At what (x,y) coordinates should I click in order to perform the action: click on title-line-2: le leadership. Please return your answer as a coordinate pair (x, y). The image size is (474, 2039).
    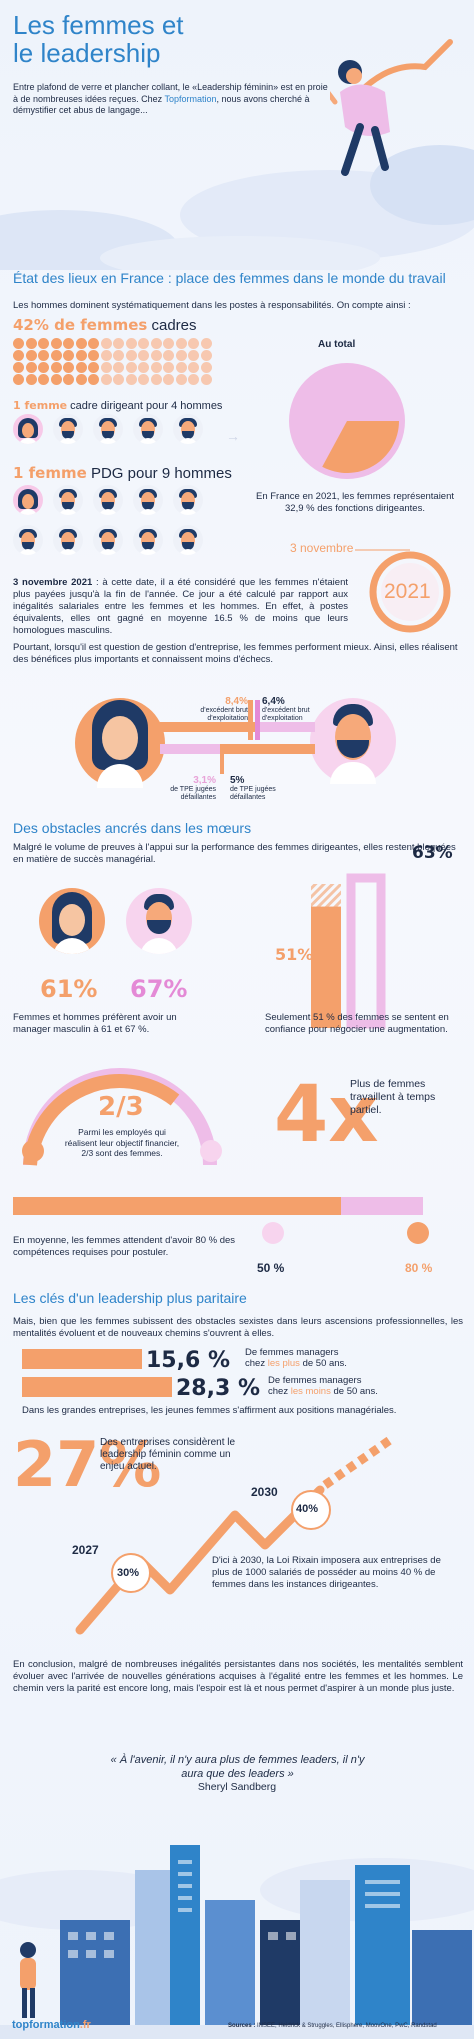
    Looking at the image, I should click on (87, 53).